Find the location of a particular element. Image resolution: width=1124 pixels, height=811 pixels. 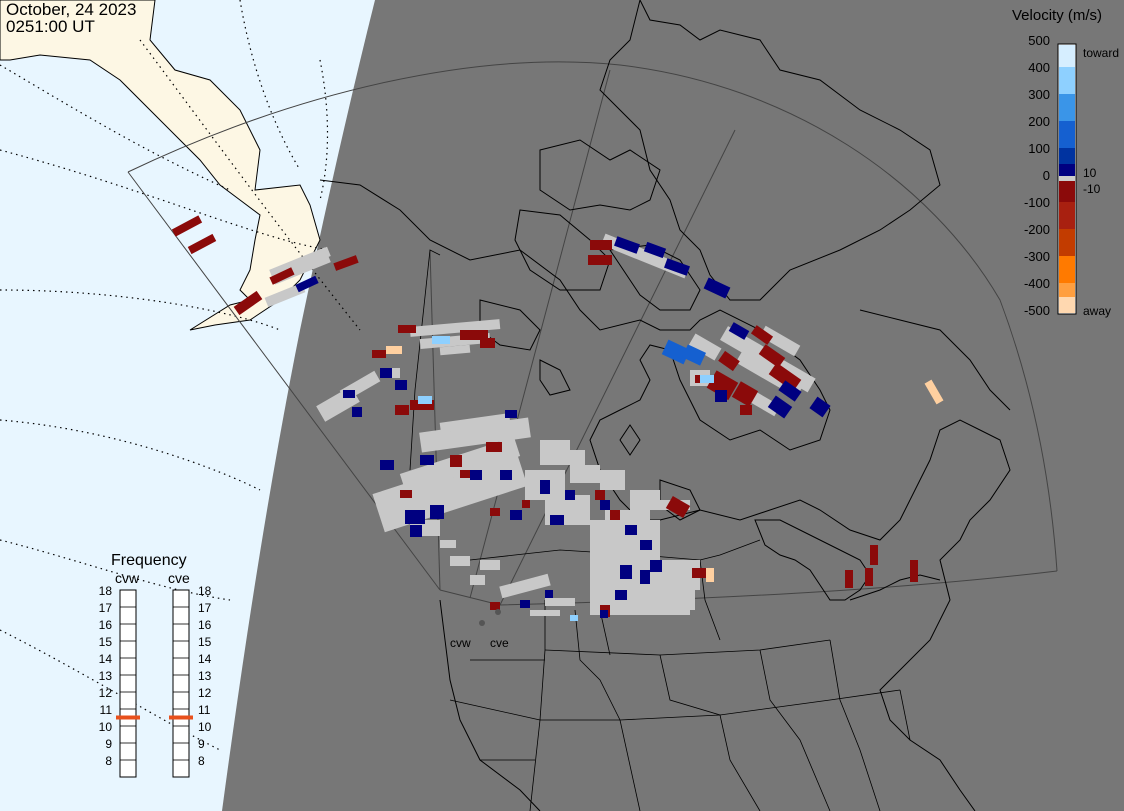

colorbar-tick-minus-300: -300 is located at coordinates (1037, 256).